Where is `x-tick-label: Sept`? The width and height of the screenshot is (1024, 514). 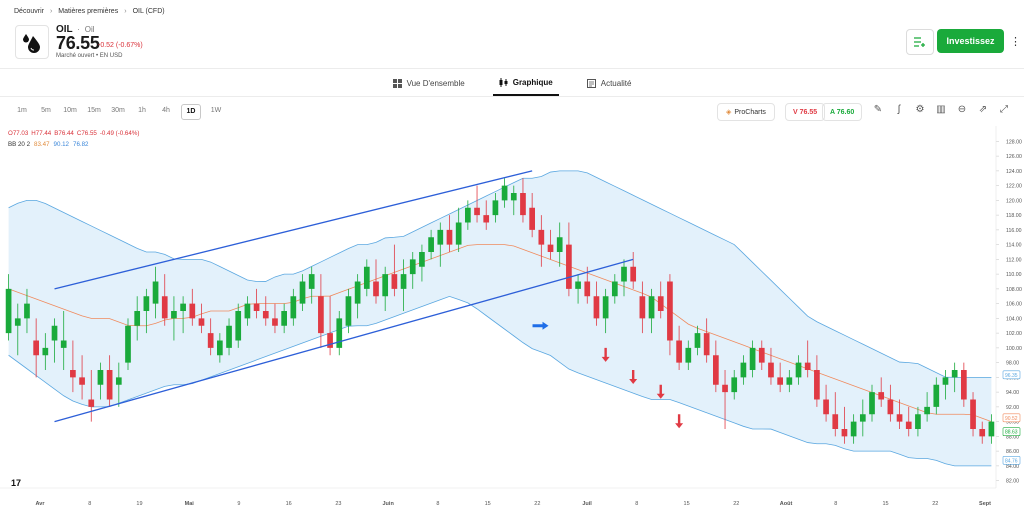 x-tick-label: Sept is located at coordinates (985, 504).